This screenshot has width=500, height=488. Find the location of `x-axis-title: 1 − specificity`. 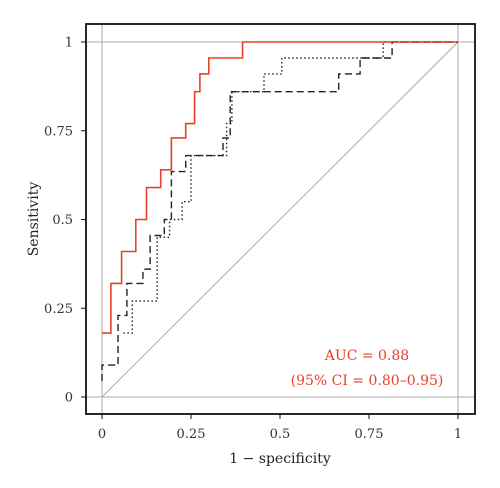

x-axis-title: 1 − specificity is located at coordinates (280, 459).